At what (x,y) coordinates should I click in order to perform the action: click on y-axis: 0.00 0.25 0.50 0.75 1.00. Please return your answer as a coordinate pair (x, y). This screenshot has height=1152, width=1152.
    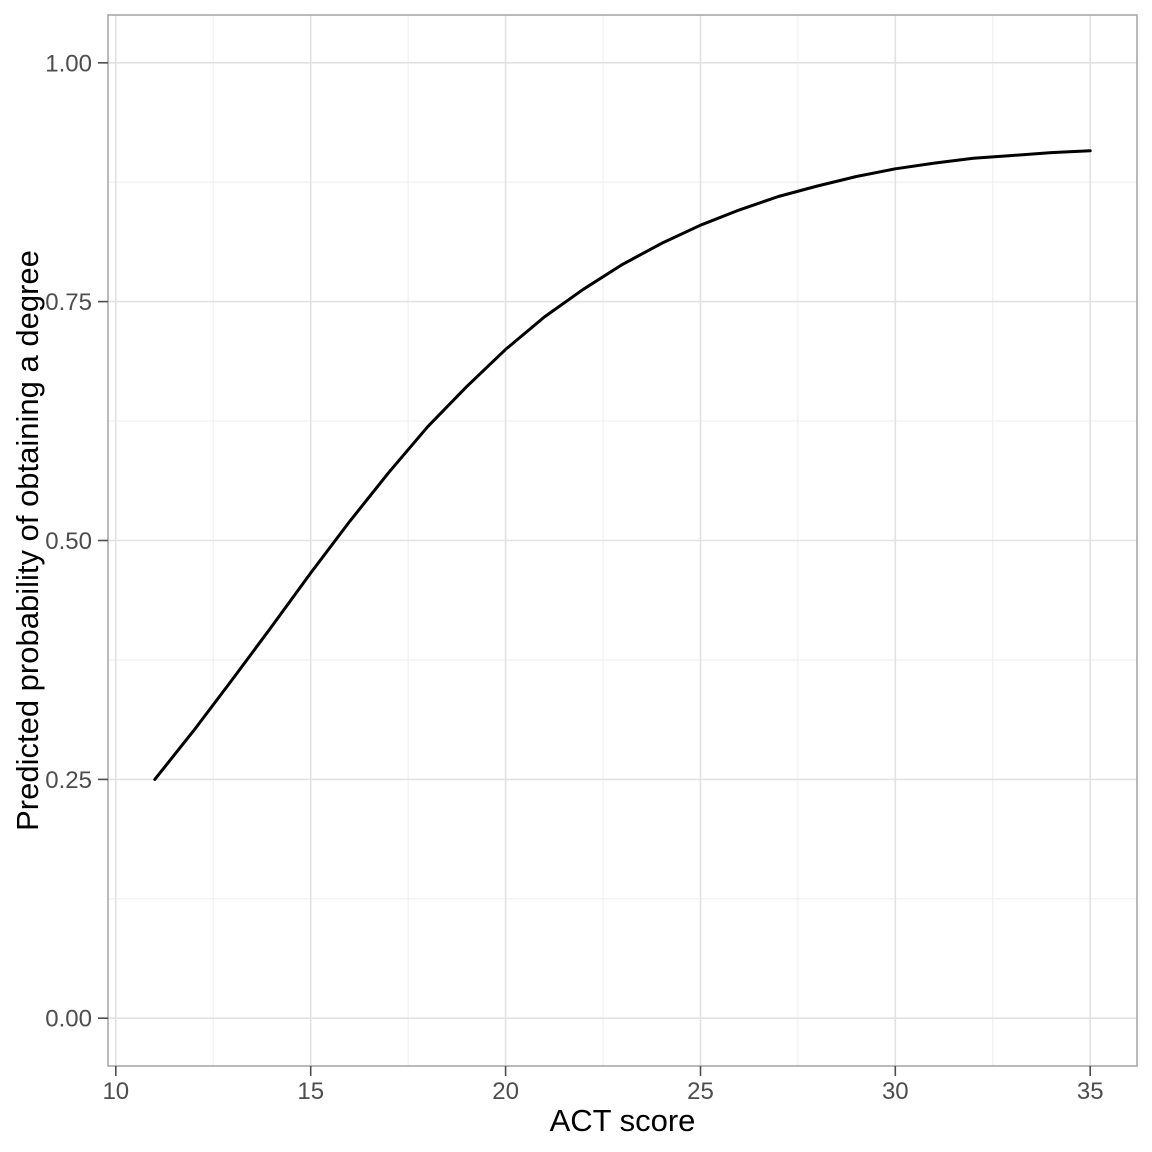
    Looking at the image, I should click on (76, 541).